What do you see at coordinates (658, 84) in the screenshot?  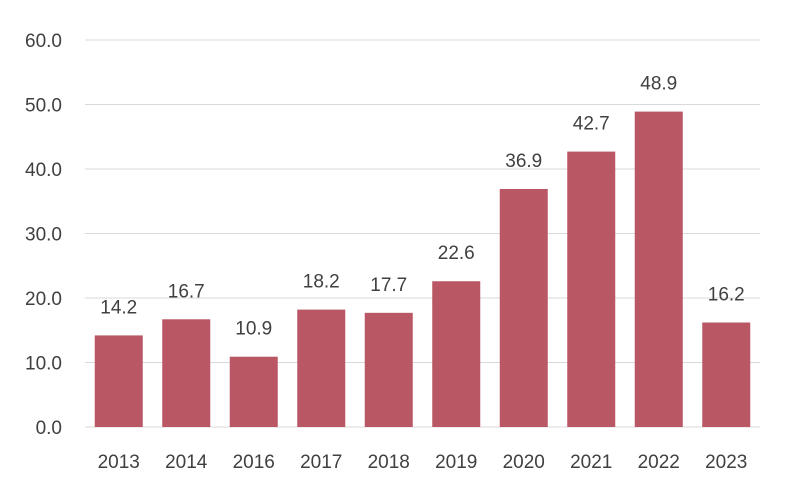 I see `value-label: 48.9` at bounding box center [658, 84].